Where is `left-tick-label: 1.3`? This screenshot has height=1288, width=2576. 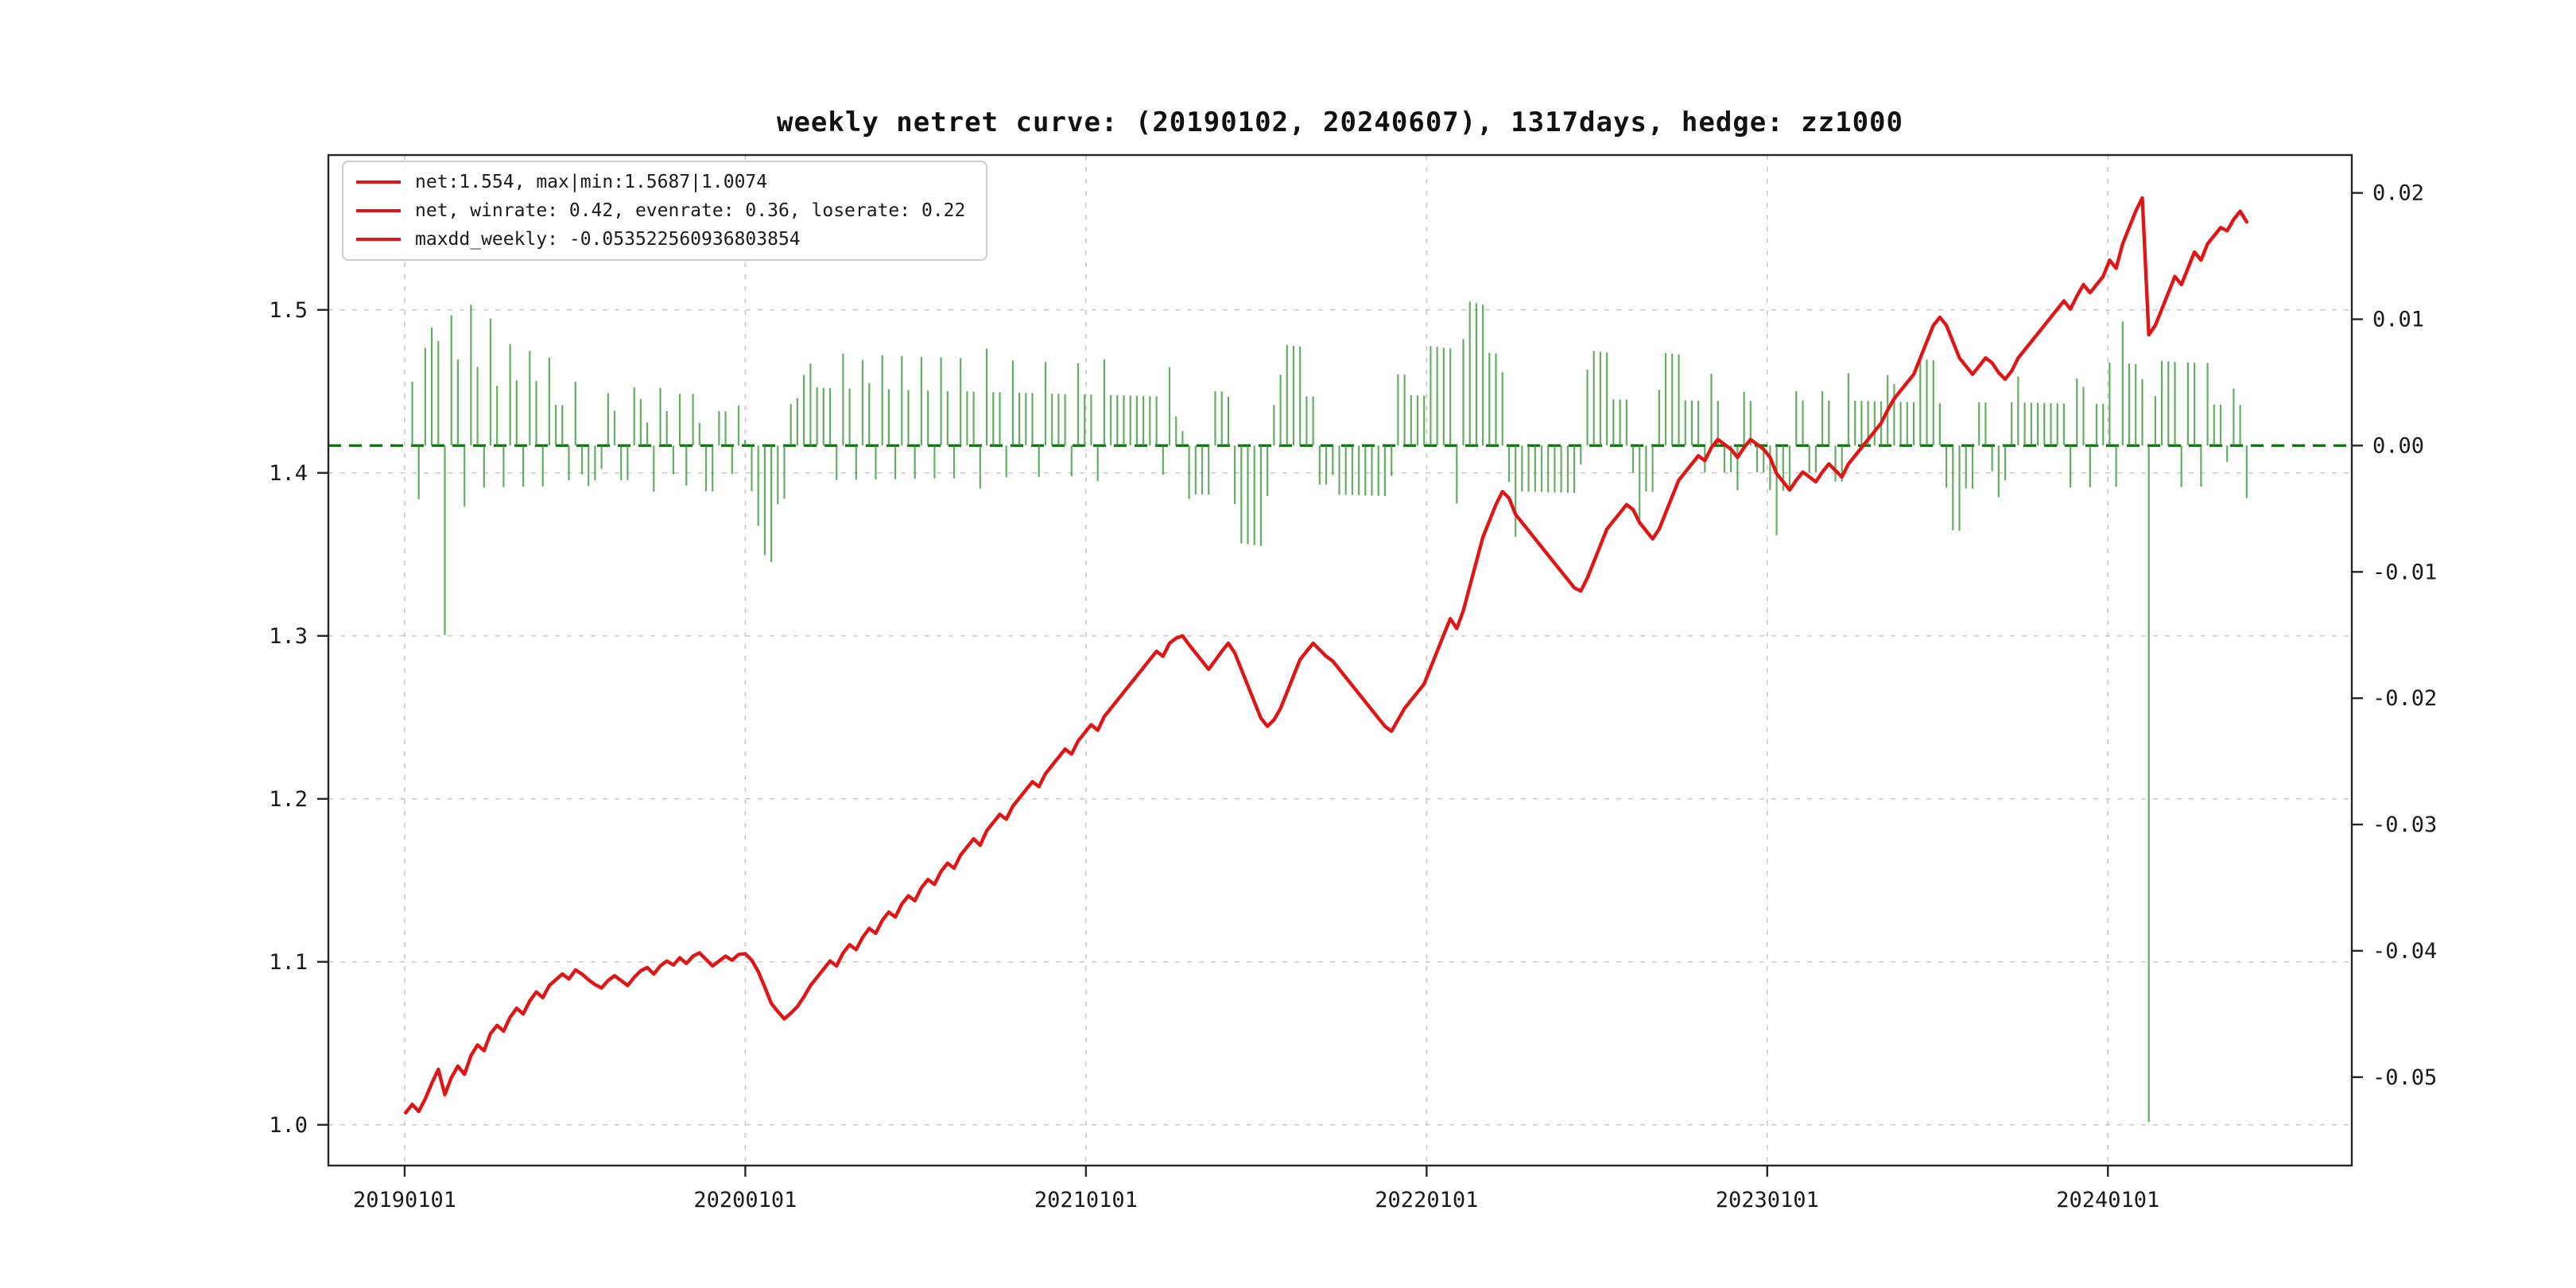
left-tick-label: 1.3 is located at coordinates (289, 637).